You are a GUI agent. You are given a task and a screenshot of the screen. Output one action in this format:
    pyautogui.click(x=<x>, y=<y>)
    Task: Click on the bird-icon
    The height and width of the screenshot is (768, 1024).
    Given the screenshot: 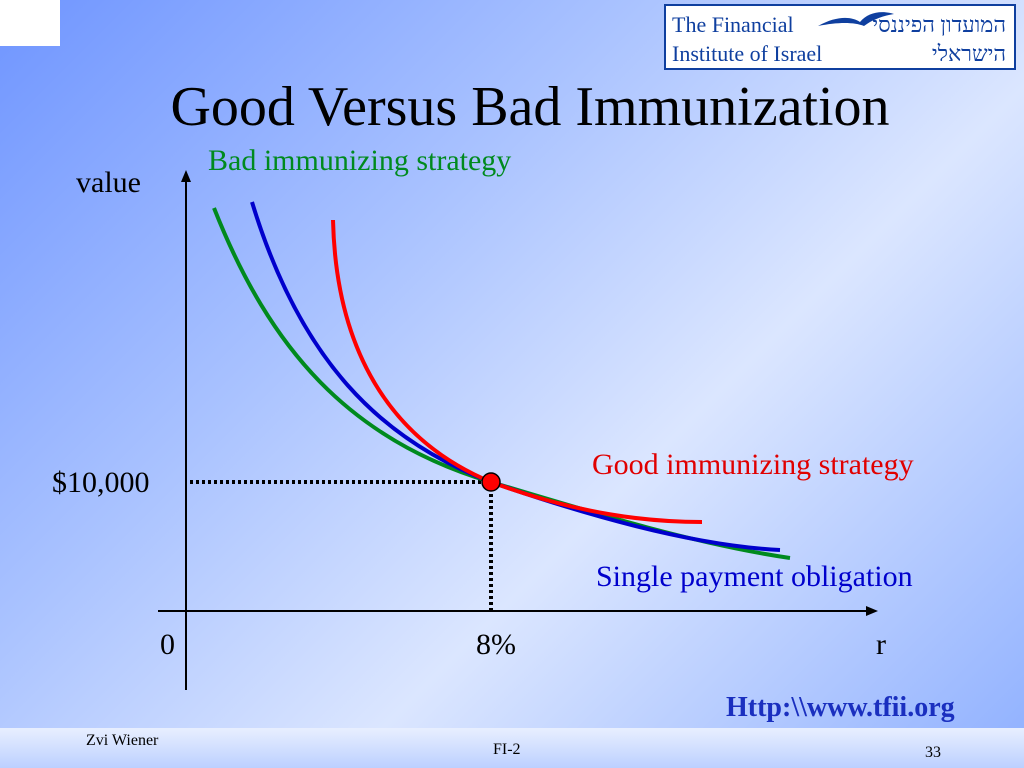 What is the action you would take?
    pyautogui.click(x=856, y=19)
    